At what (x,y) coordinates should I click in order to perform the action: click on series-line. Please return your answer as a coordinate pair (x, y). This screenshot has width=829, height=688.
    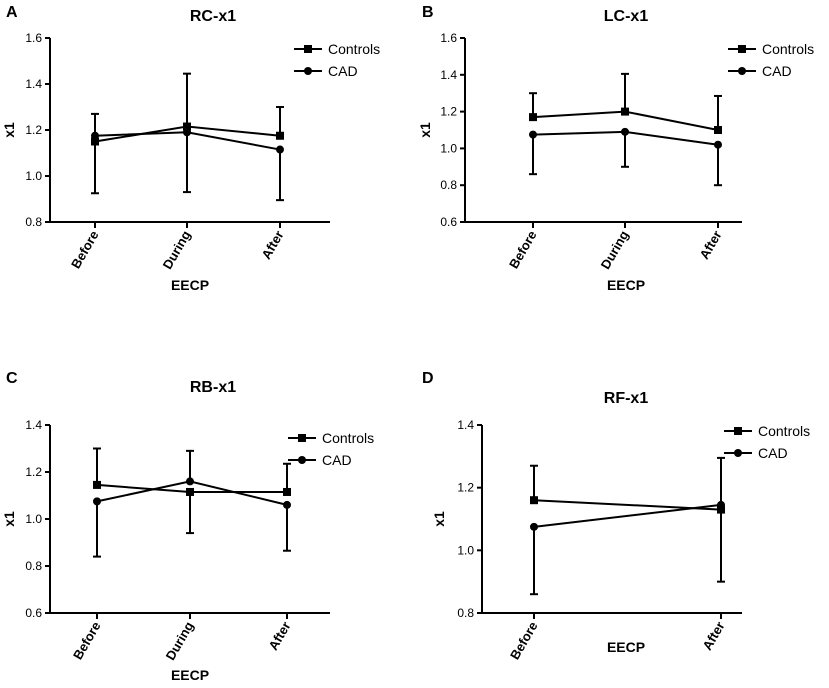
    Looking at the image, I should click on (627, 515).